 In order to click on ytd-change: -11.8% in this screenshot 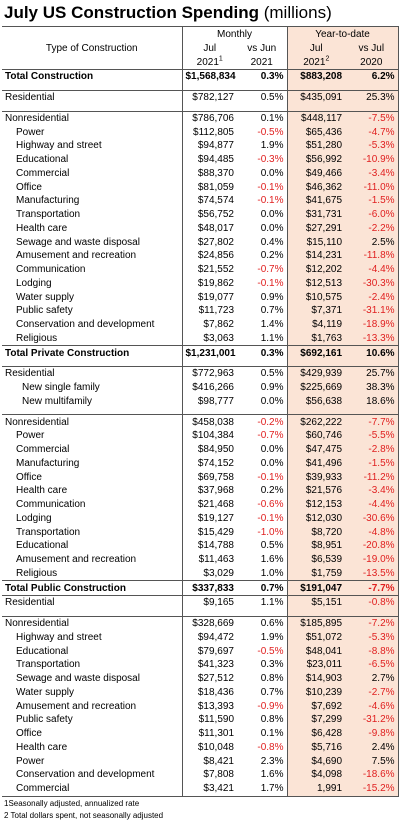, I will do `click(372, 256)`.